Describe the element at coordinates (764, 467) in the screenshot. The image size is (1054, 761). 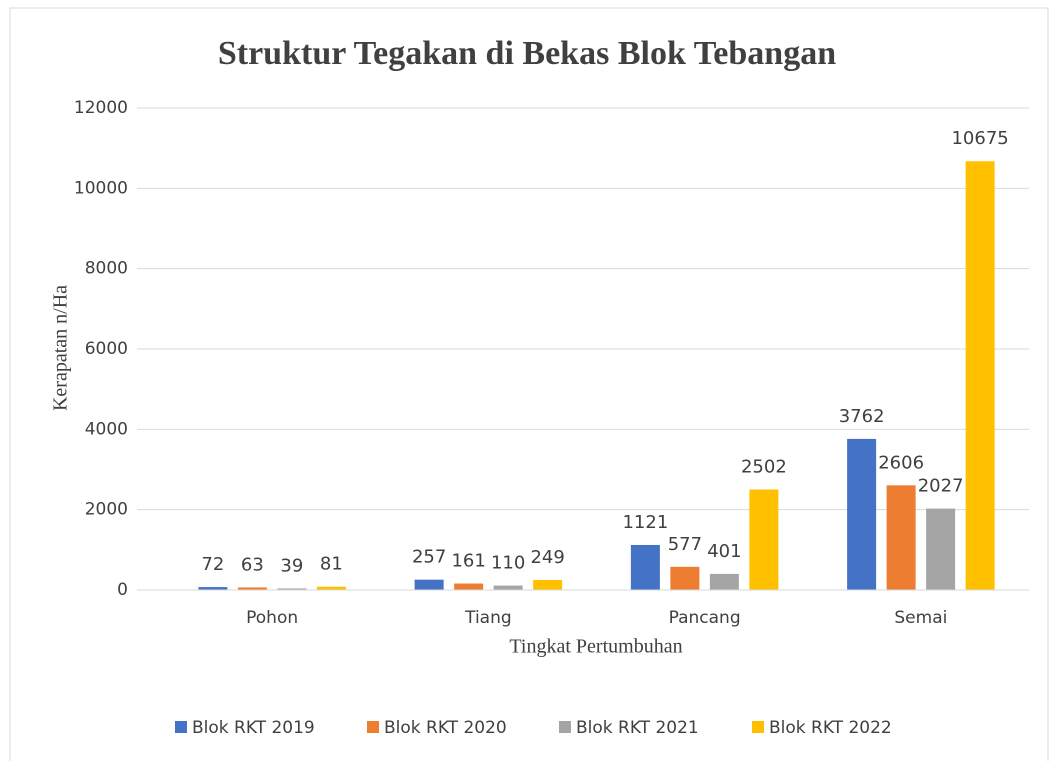
I see `data-label: 2502` at that location.